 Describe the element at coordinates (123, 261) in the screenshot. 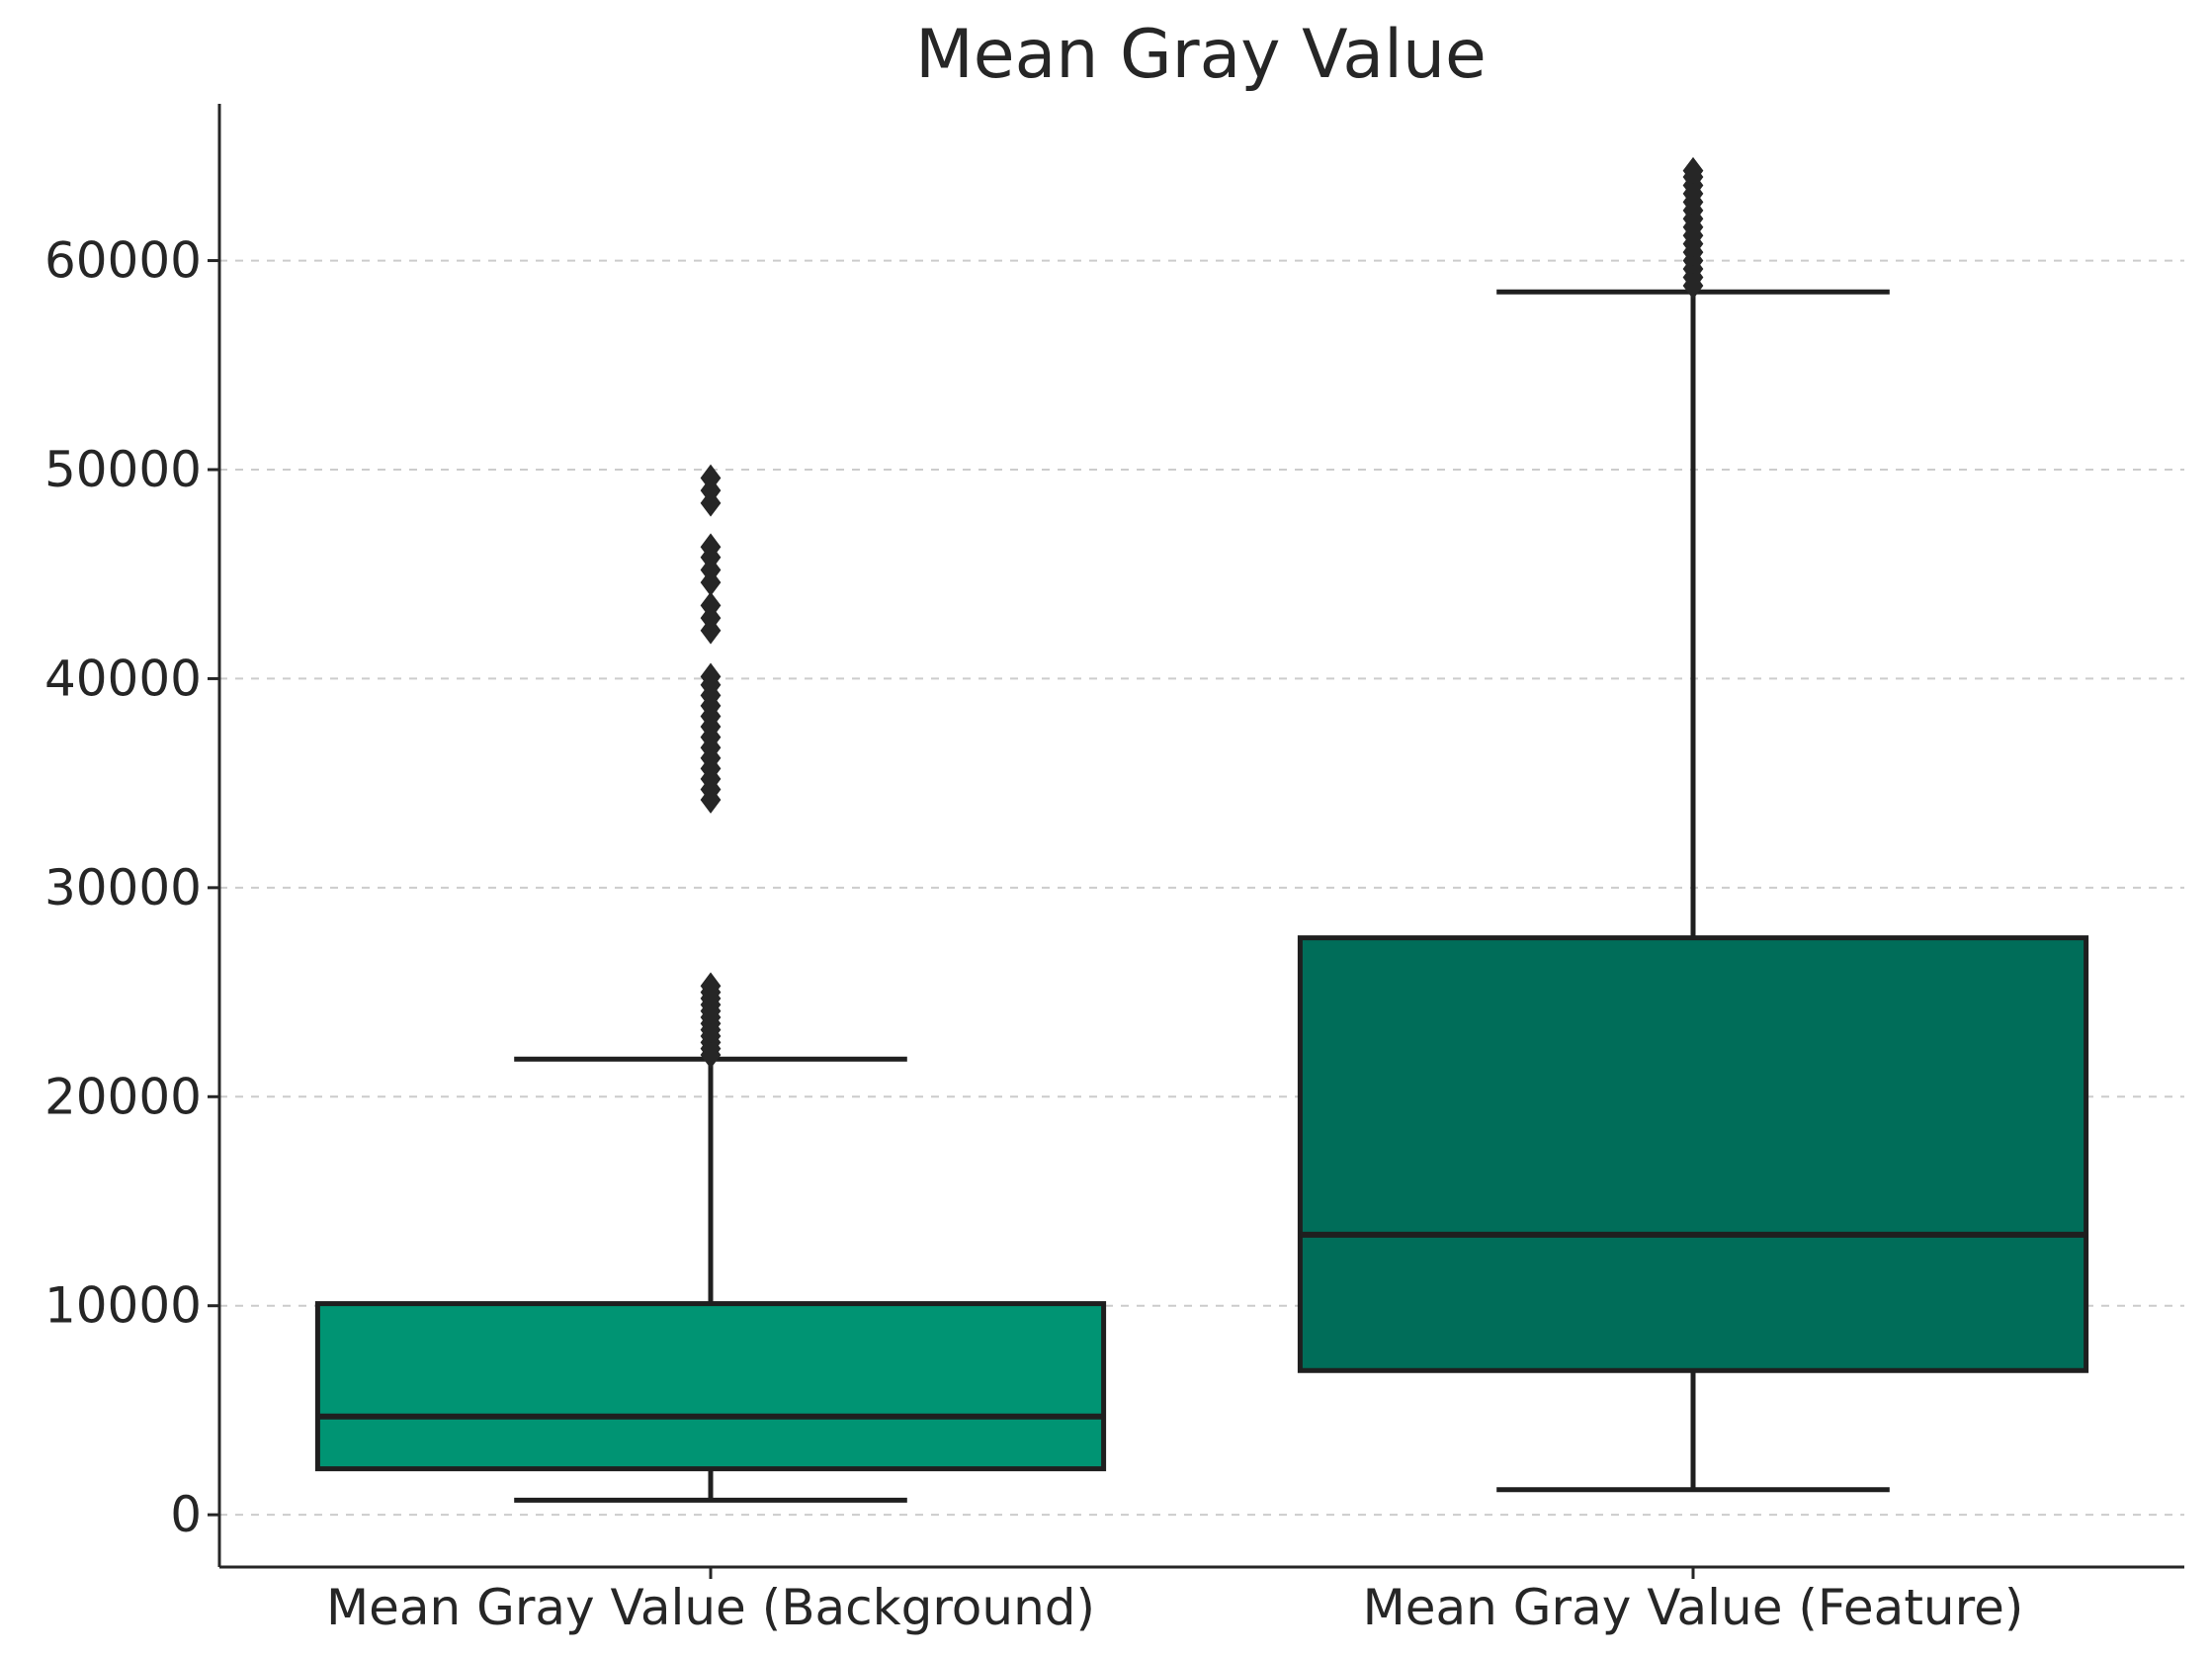

I see `y-tick-label-60000: 60000` at that location.